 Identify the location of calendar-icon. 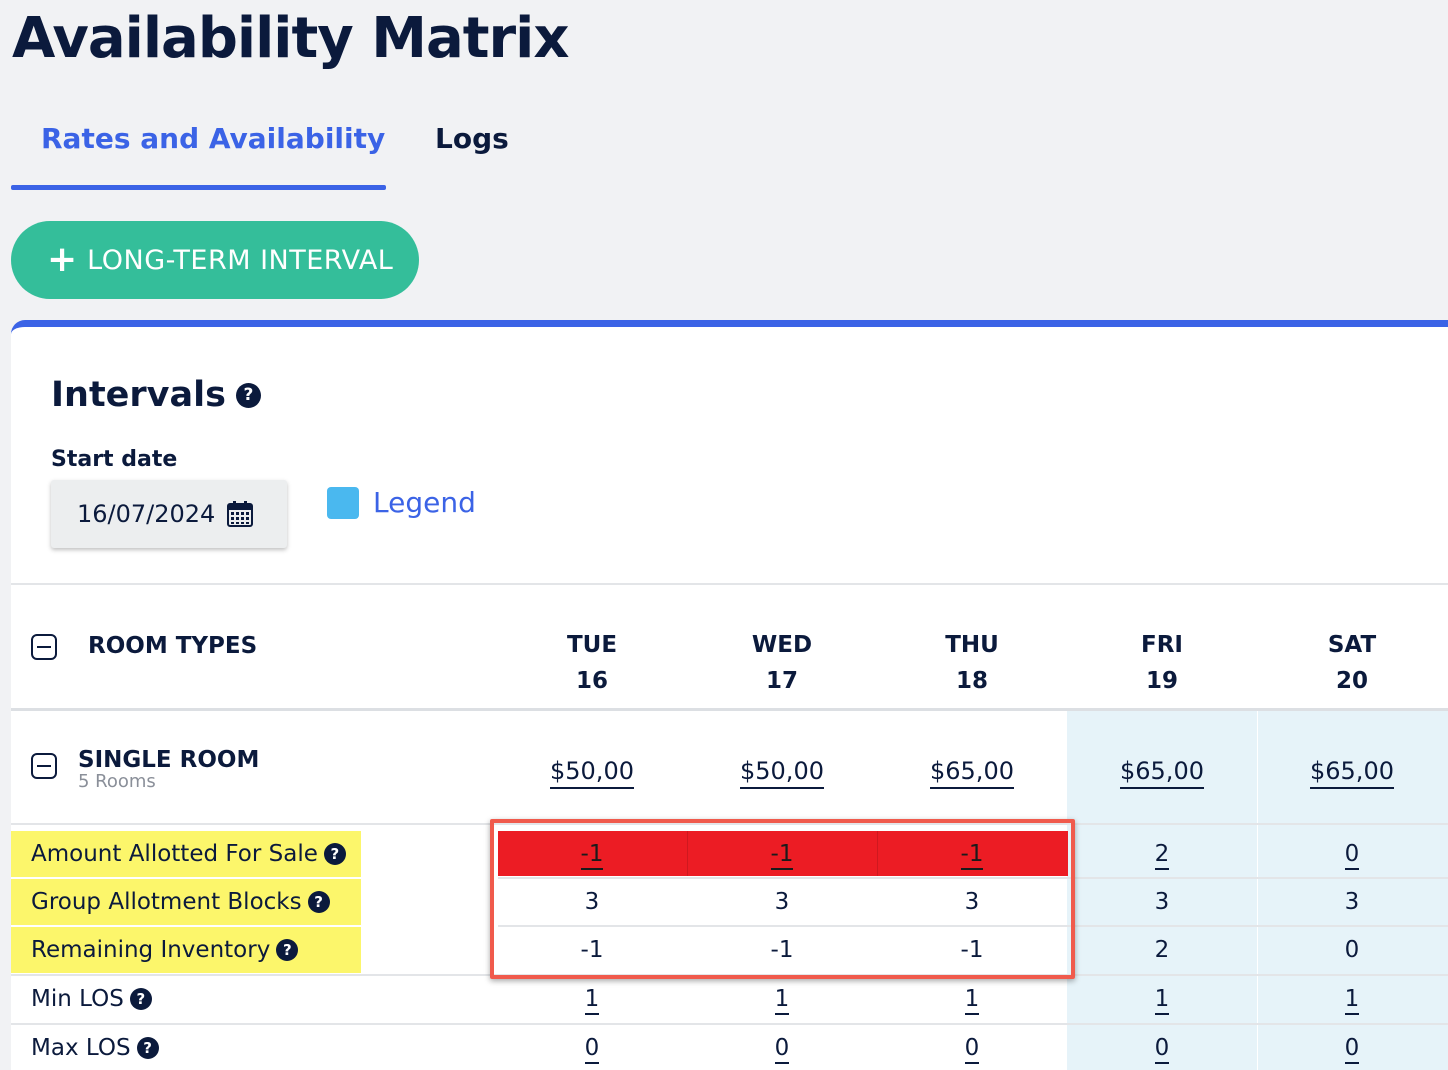
(240, 514).